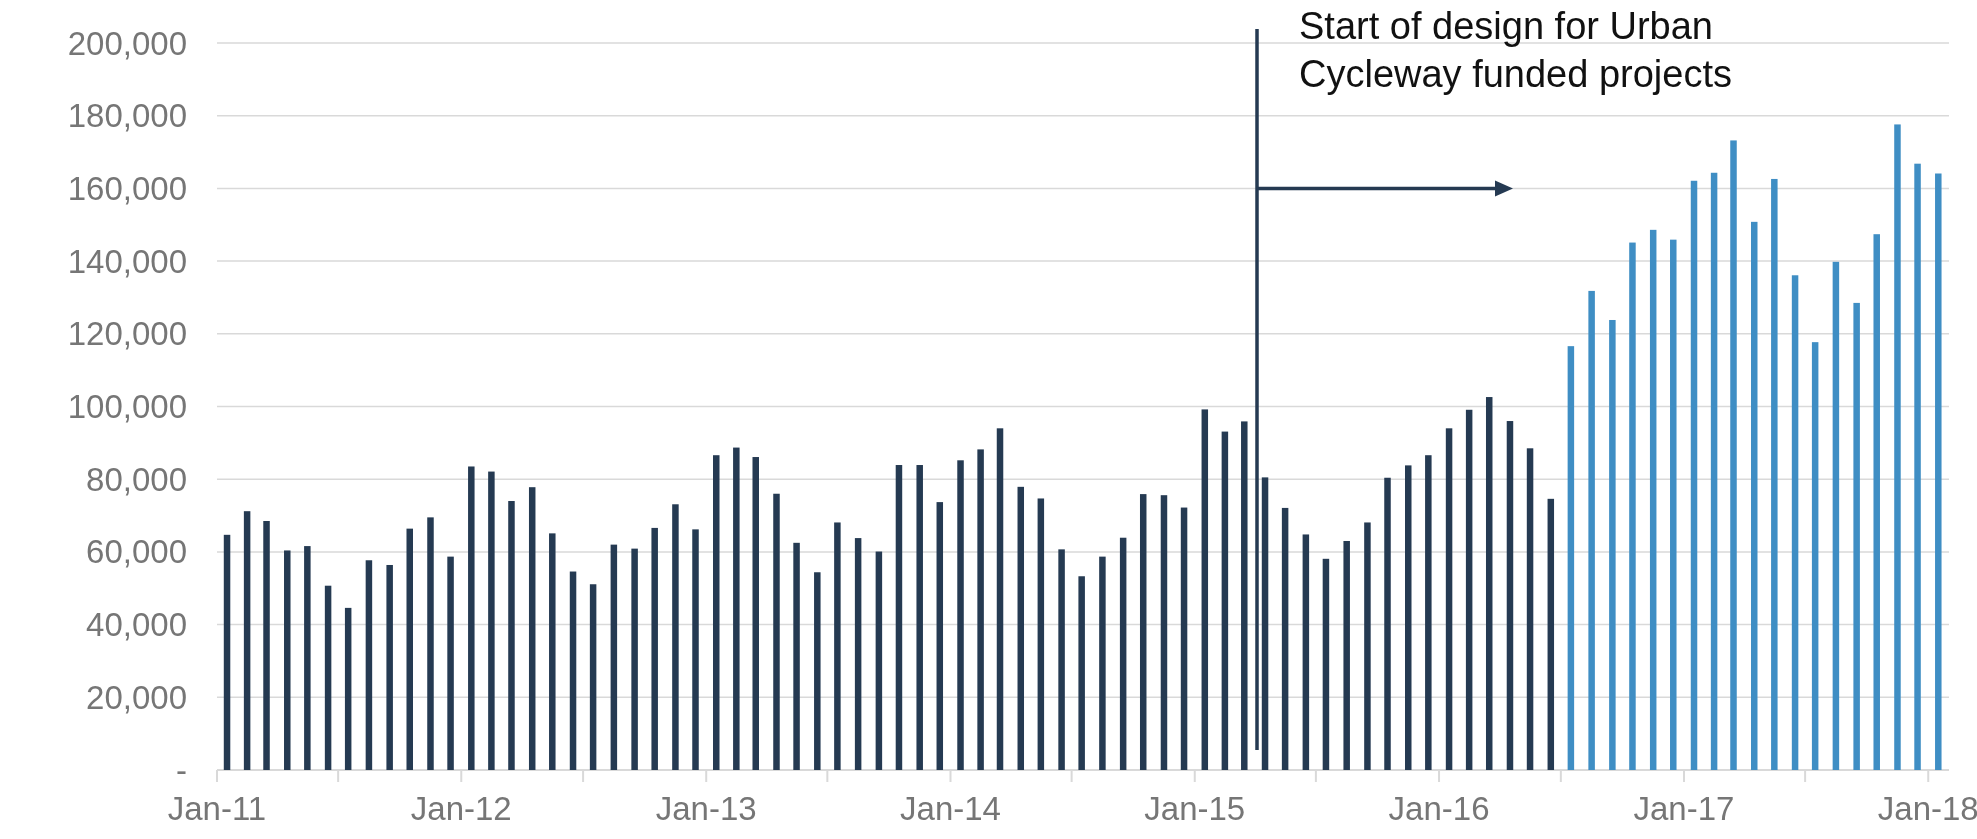  I want to click on x-tick-label: Jan-12, so click(461, 808).